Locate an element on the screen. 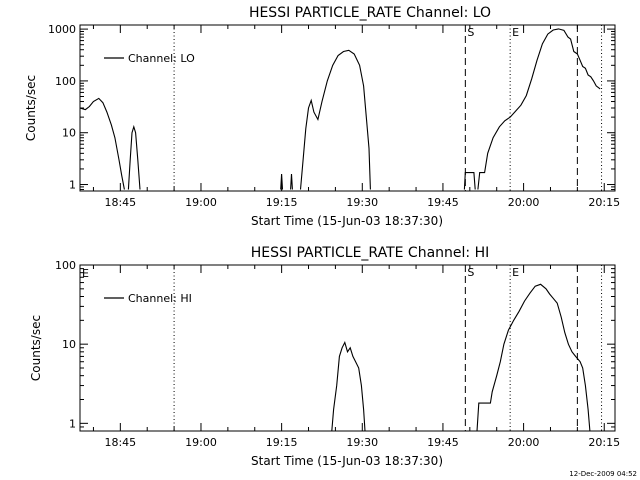  legend: Channel: HI is located at coordinates (148, 298).